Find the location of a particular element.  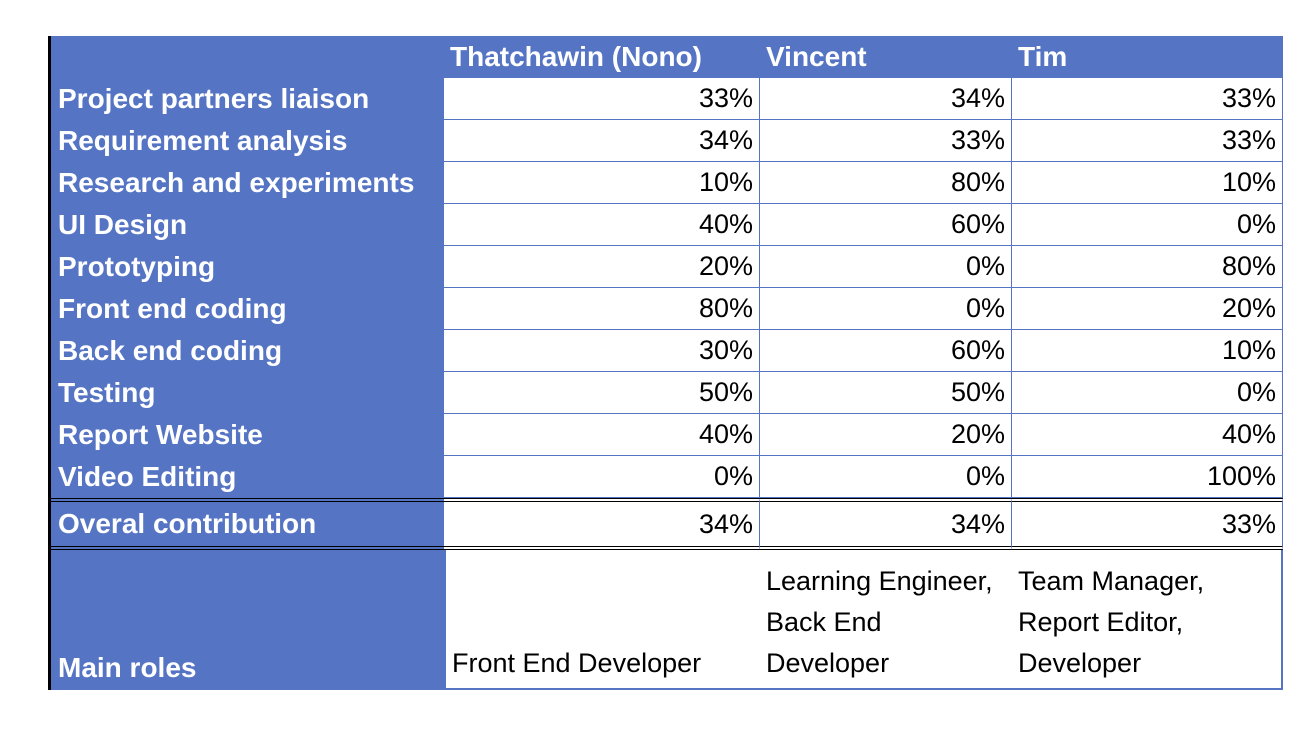

row-label: Research and experiments is located at coordinates (247, 183).